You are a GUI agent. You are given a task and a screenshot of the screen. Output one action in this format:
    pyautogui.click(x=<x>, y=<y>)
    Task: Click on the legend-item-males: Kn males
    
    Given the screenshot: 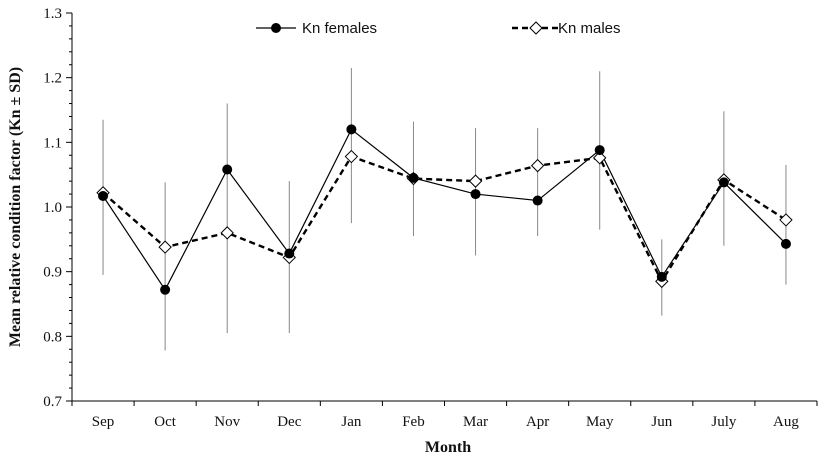 What is the action you would take?
    pyautogui.click(x=566, y=28)
    